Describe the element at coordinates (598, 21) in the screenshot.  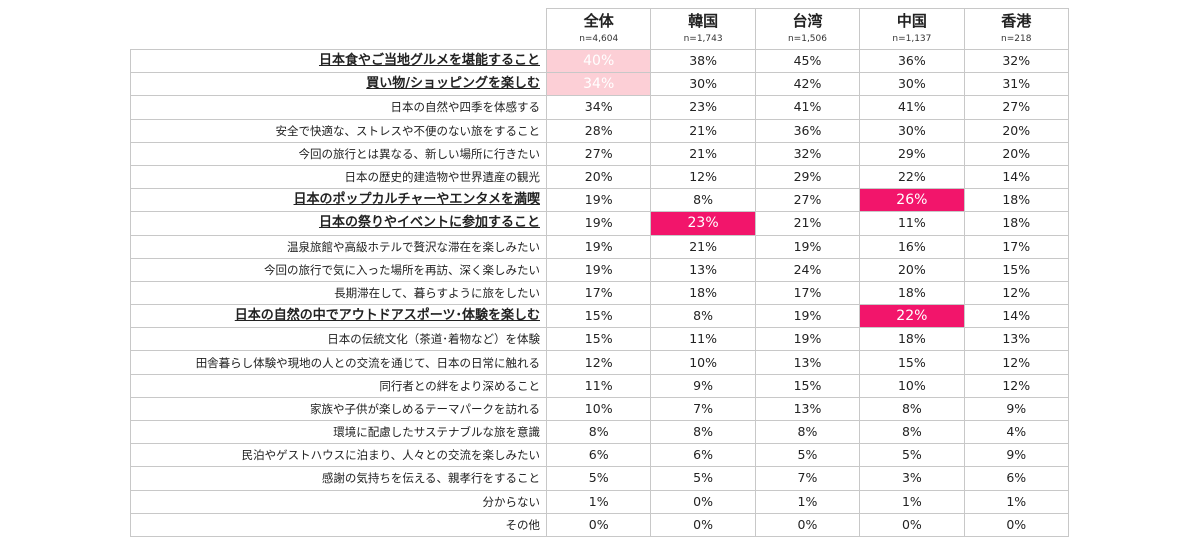
I see `column-name: 全体` at that location.